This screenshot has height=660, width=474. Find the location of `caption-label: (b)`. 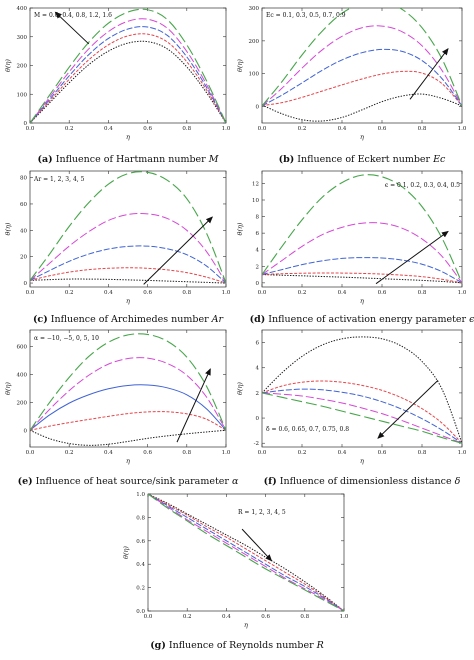

caption-label: (b) is located at coordinates (287, 159).